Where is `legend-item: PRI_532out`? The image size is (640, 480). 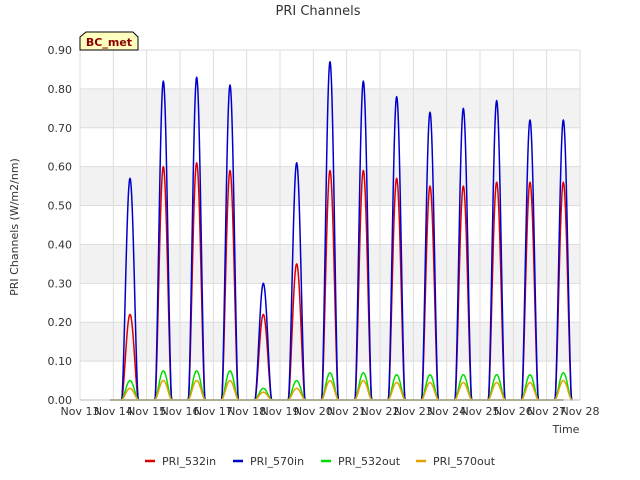
legend-item: PRI_532out is located at coordinates (361, 461).